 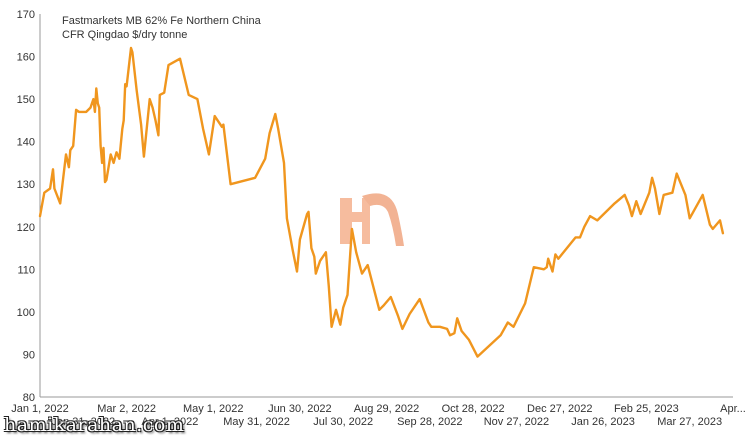 What do you see at coordinates (256, 422) in the screenshot?
I see `x-tick-label-row2: May 31, 2022` at bounding box center [256, 422].